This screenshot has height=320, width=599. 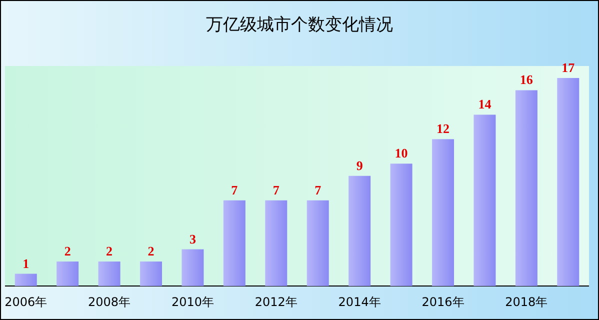 What do you see at coordinates (299, 25) in the screenshot?
I see `chart-title: 万亿级城市个数变化情况` at bounding box center [299, 25].